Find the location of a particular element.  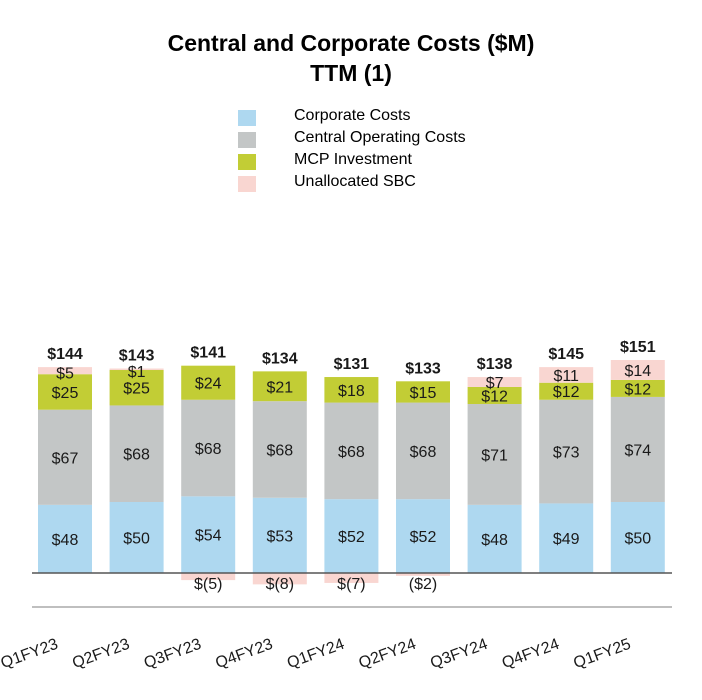

legend-label-mcp-investment: MCP Investment is located at coordinates (353, 159).